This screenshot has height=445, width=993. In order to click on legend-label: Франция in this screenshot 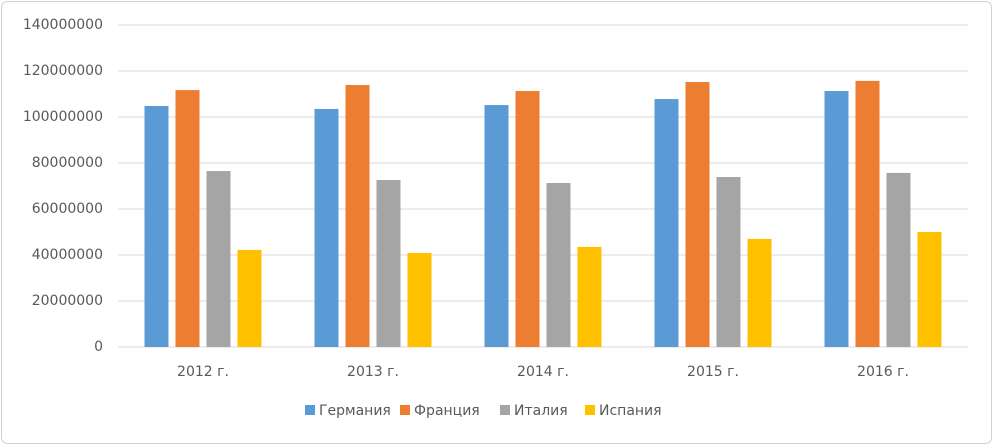, I will do `click(447, 411)`.